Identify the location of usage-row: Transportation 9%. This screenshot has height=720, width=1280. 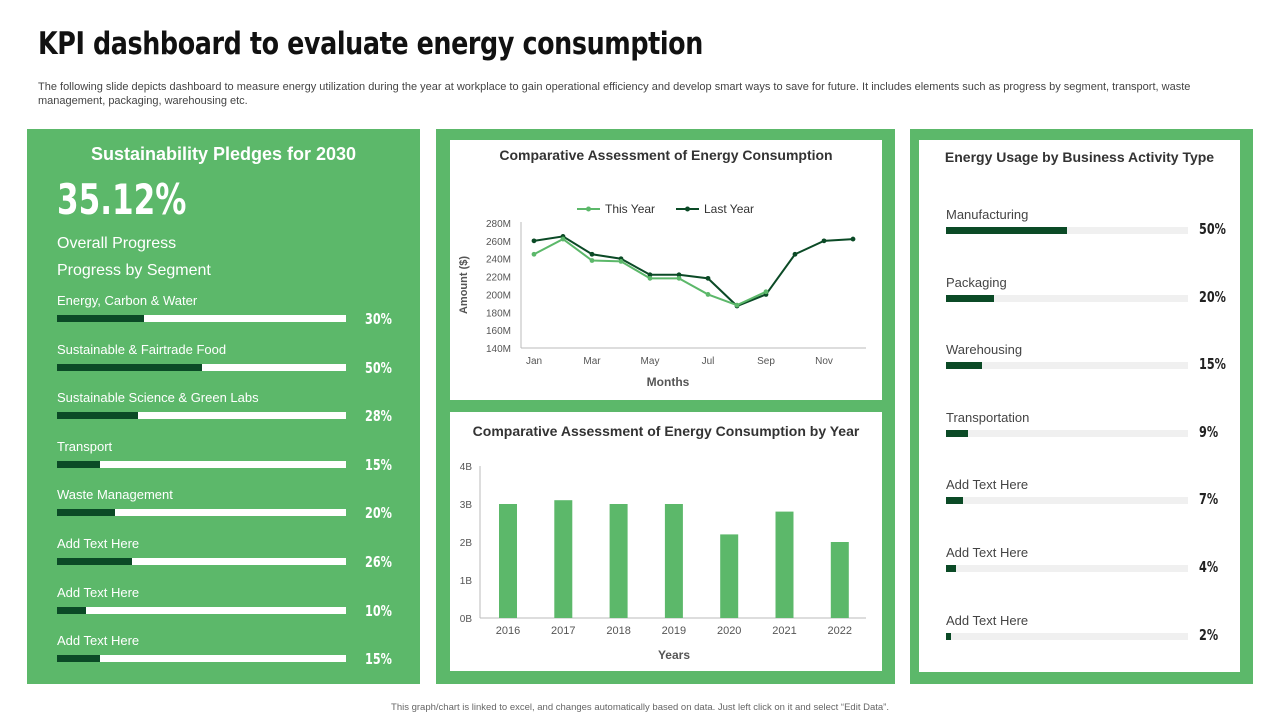
(1091, 435).